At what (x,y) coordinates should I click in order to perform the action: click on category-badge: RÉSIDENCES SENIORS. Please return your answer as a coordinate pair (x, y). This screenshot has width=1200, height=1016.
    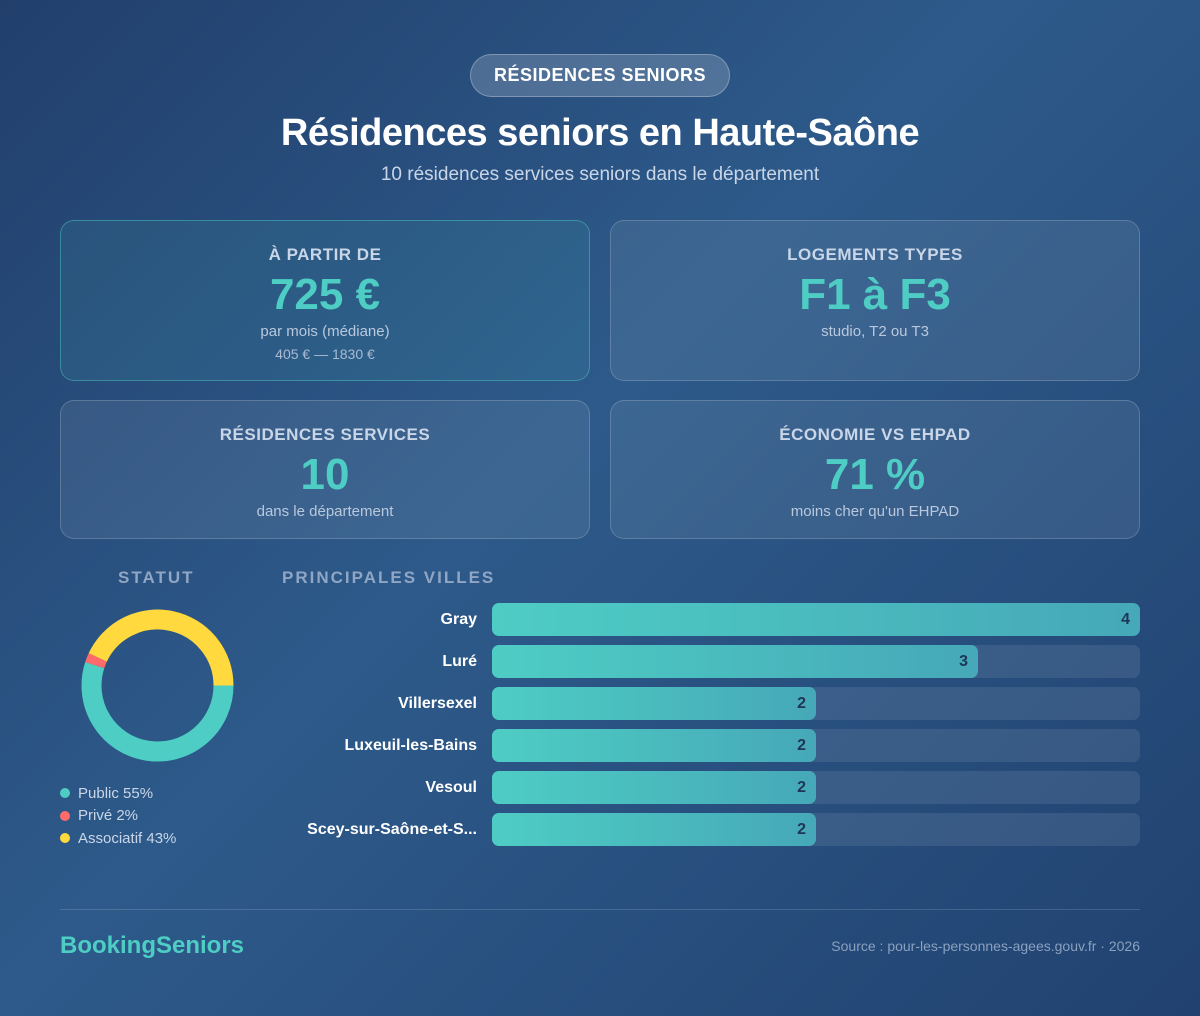
    Looking at the image, I should click on (600, 75).